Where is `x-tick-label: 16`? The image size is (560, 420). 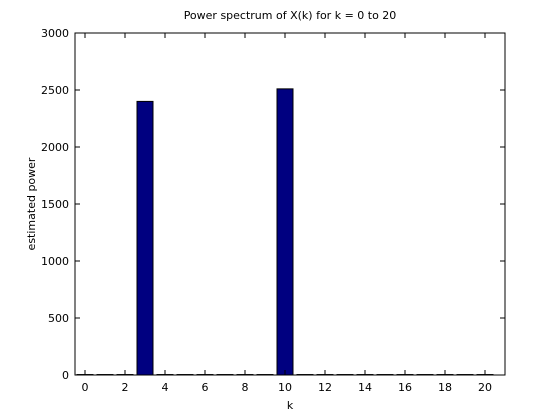
x-tick-label: 16 is located at coordinates (405, 387).